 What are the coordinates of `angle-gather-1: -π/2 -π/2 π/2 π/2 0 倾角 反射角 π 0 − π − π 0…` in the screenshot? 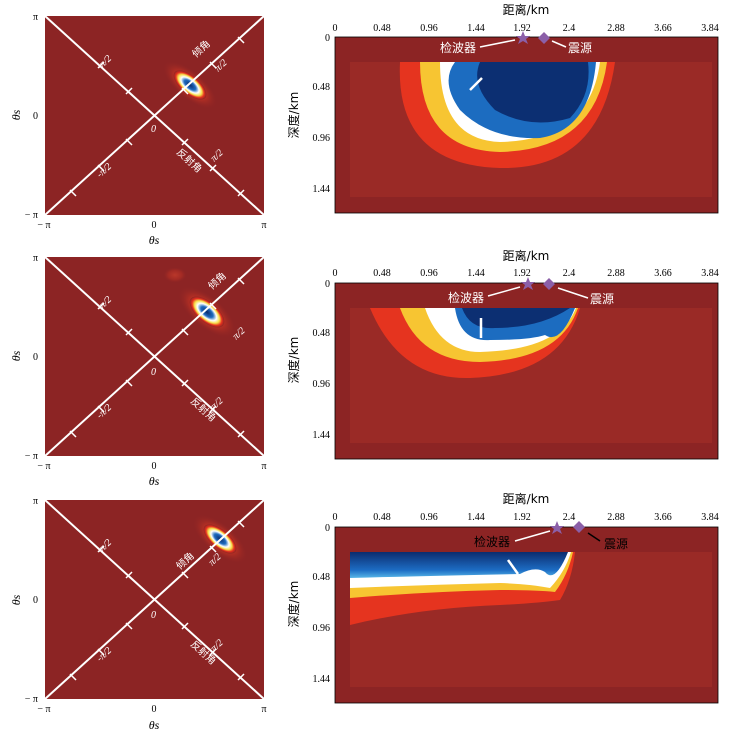 It's located at (138, 129).